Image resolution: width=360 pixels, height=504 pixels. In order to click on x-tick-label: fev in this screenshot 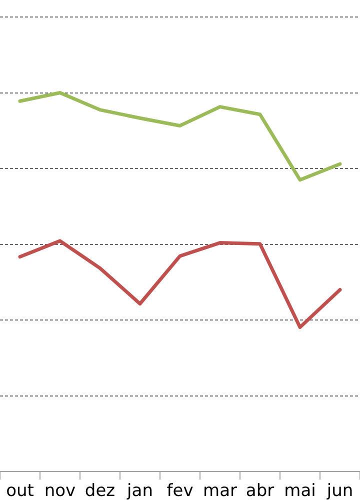, I will do `click(180, 491)`.